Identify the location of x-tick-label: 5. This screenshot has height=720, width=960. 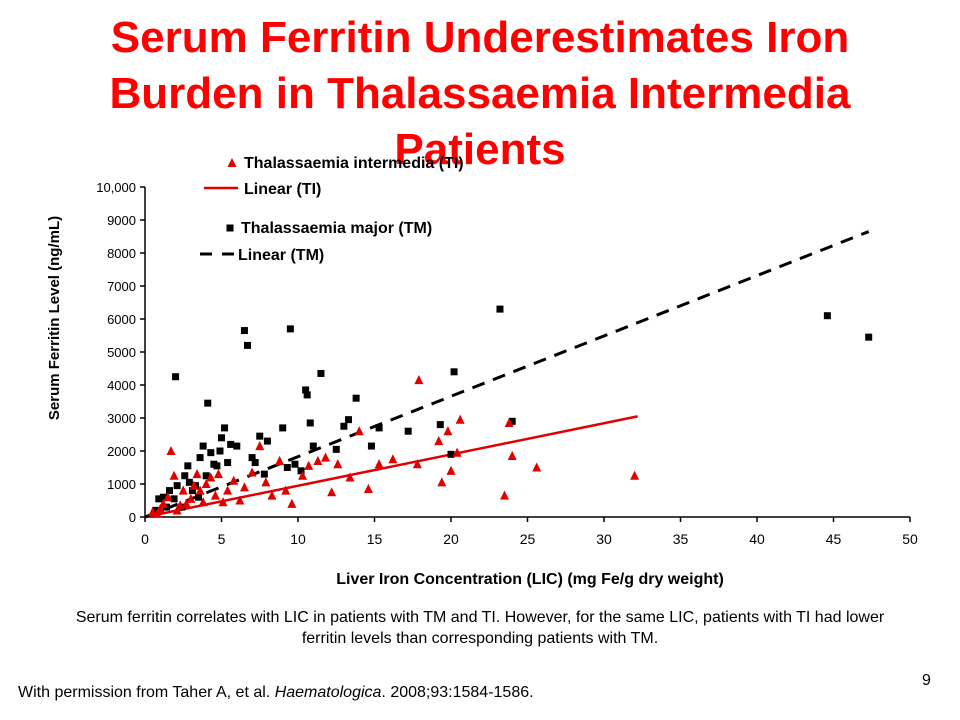
(222, 539).